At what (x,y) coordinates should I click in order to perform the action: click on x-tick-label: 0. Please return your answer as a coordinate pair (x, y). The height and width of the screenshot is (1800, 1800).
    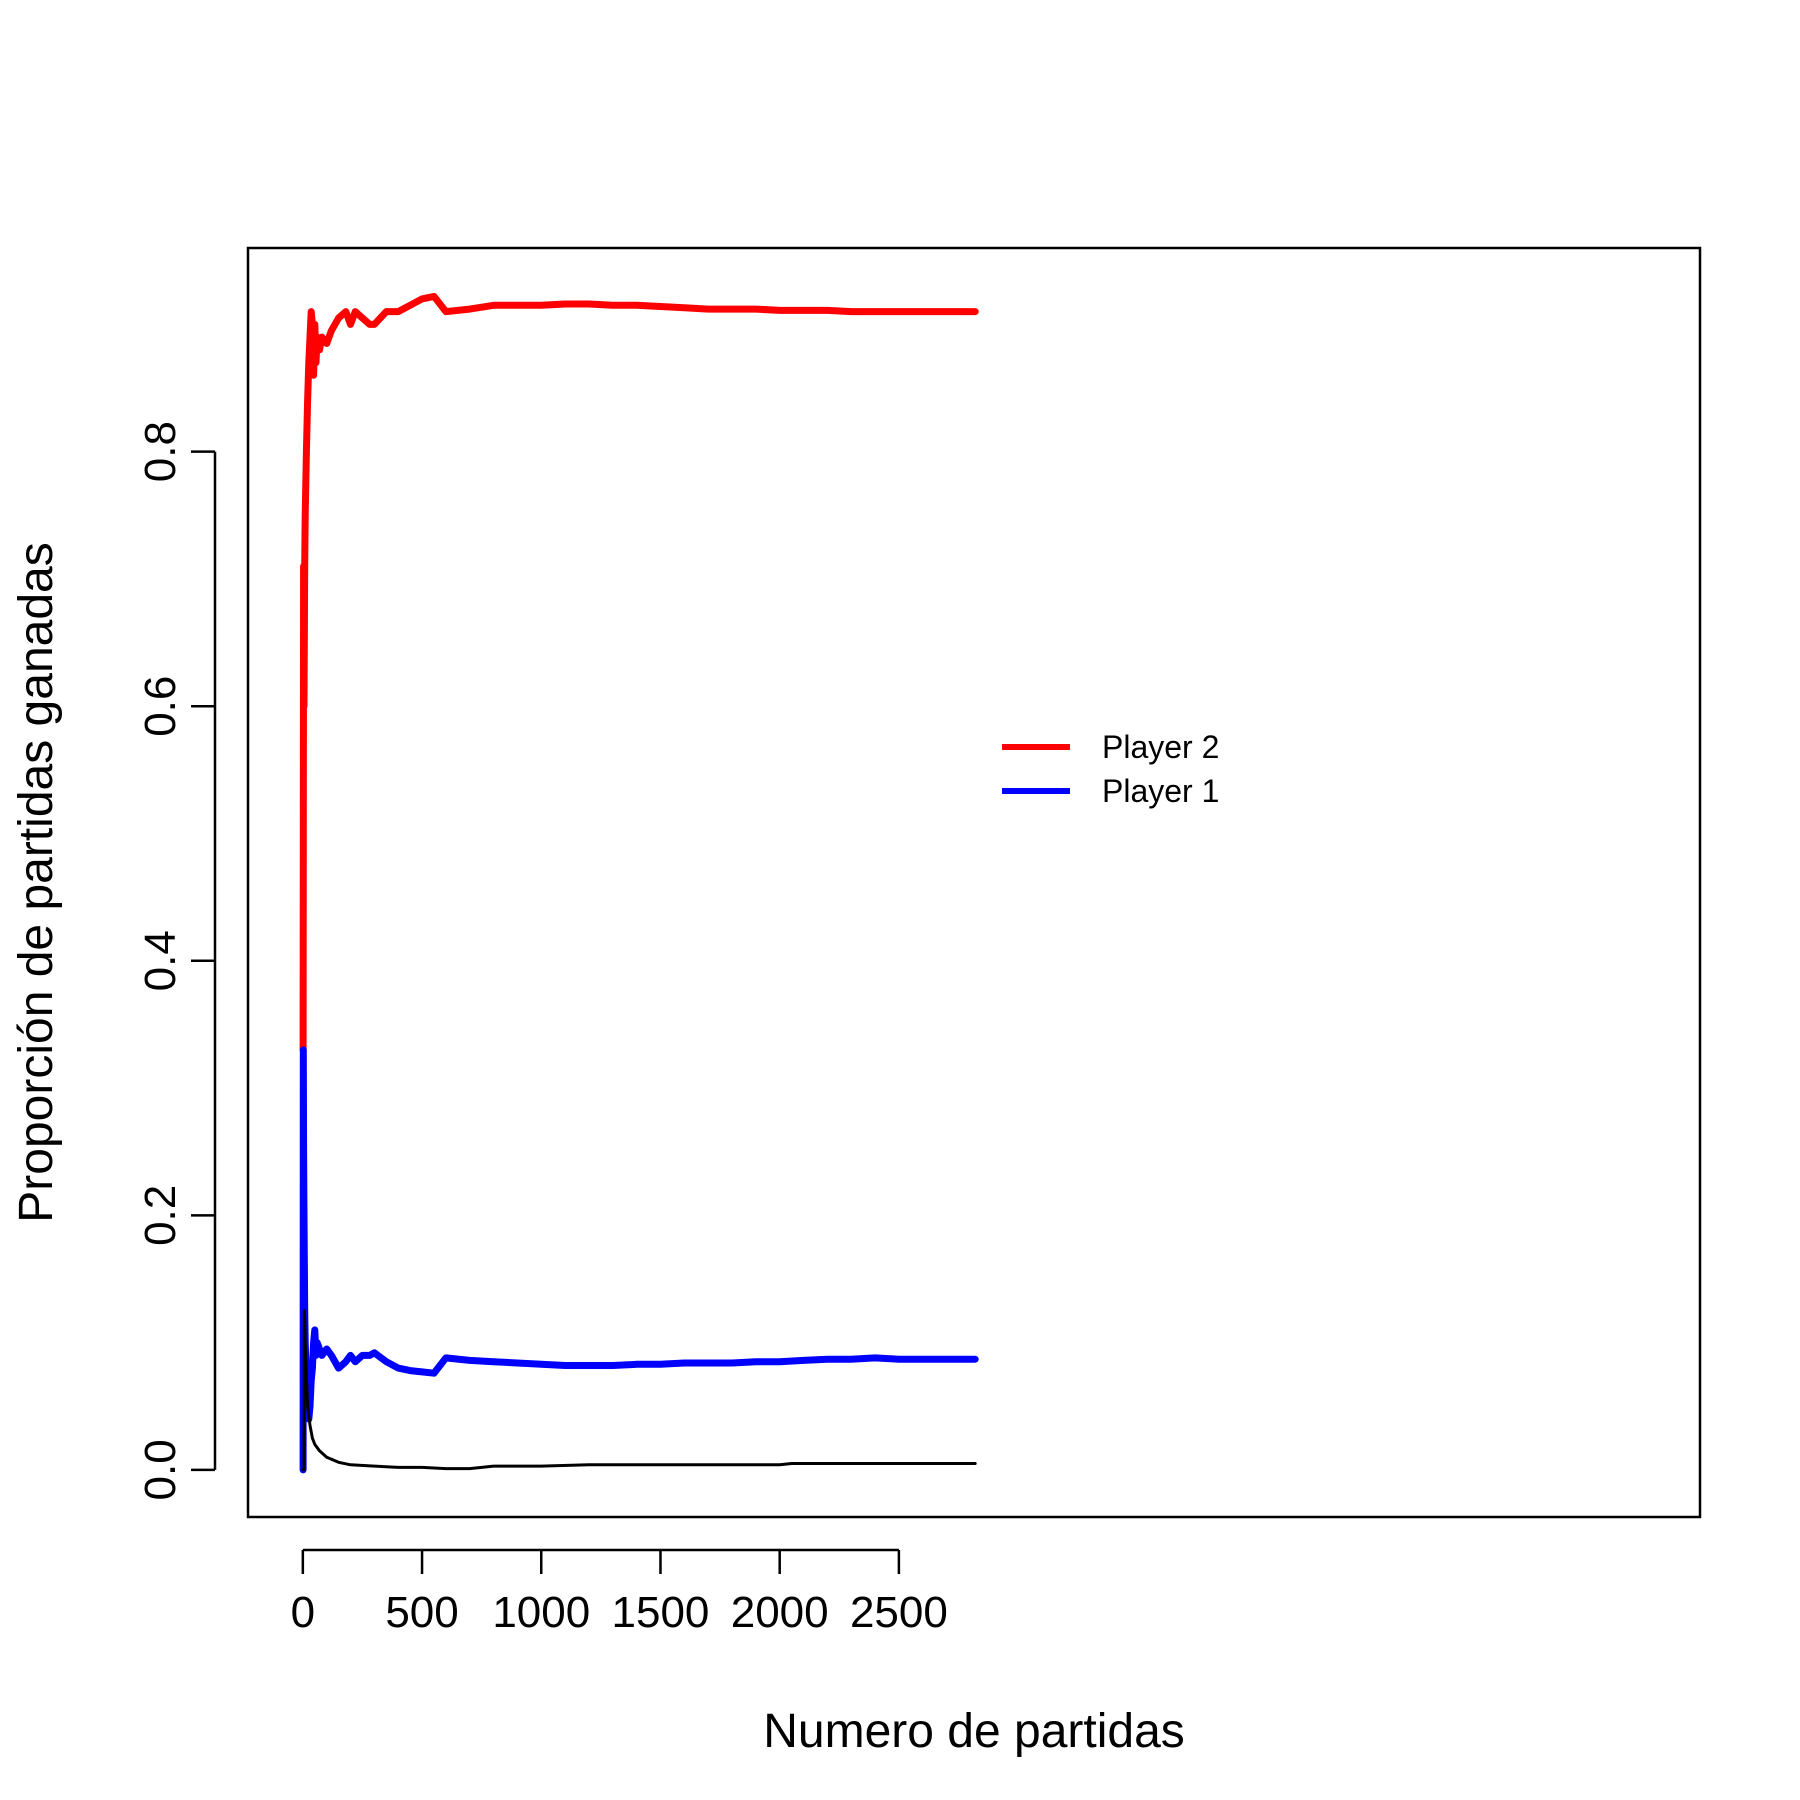
    Looking at the image, I should click on (303, 1612).